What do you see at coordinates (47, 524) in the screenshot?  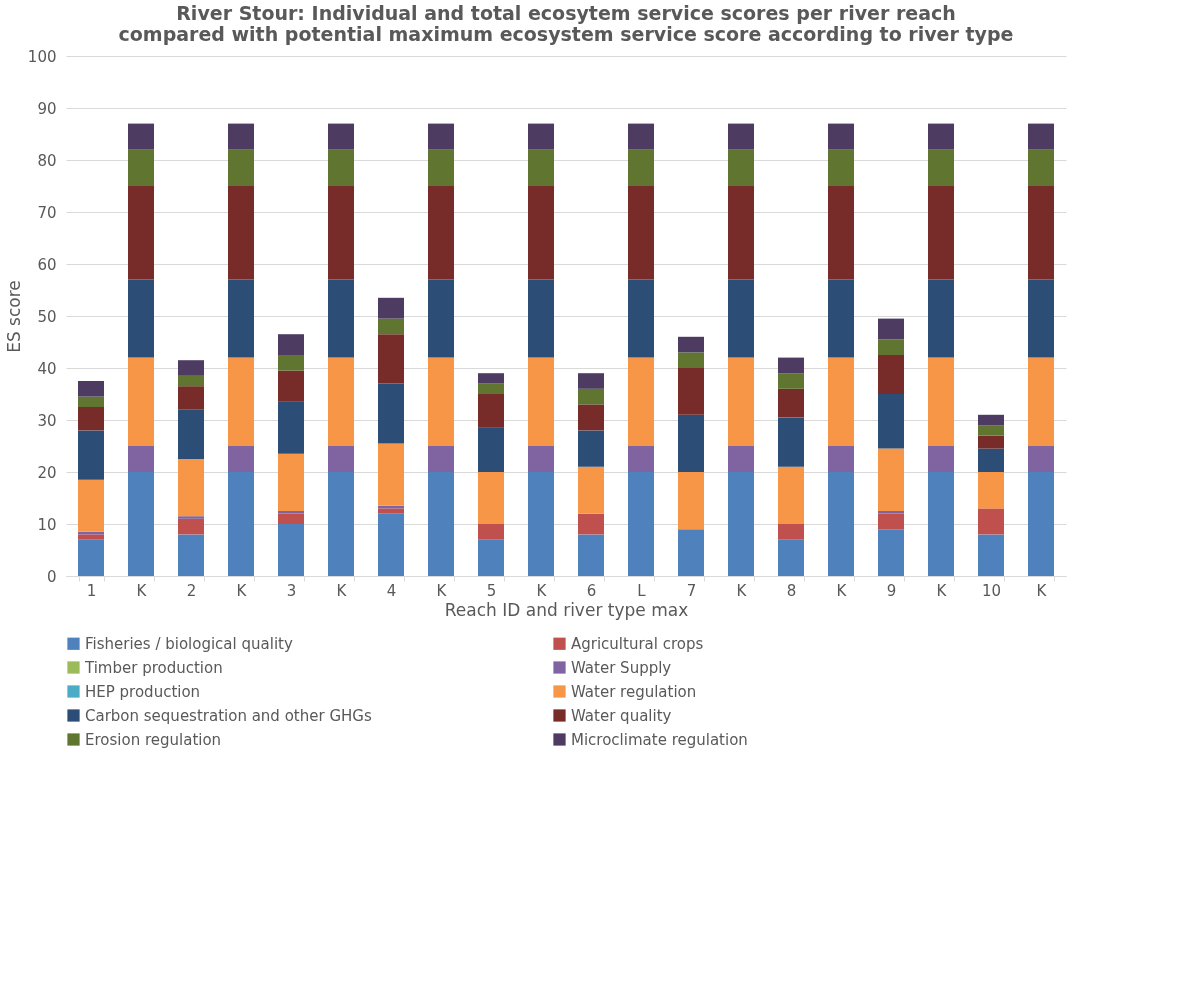 I see `y-tick-label: 10` at bounding box center [47, 524].